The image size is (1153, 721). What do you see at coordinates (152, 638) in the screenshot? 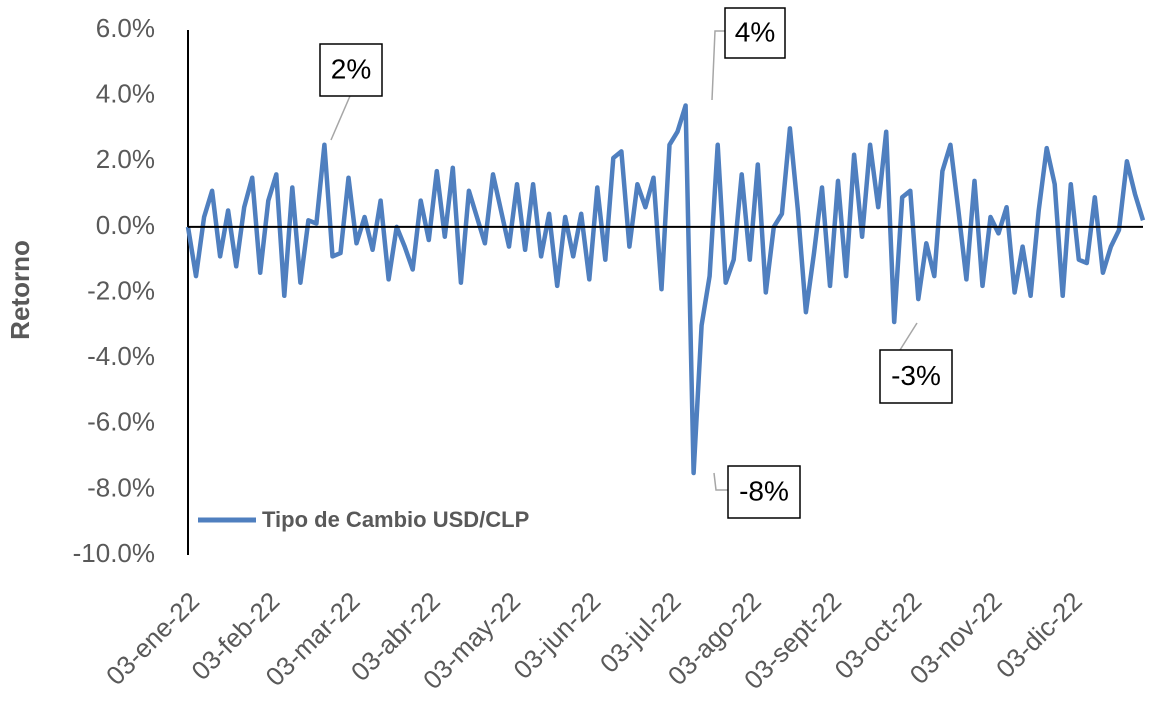
I see `x-tick-label: 03-ene-22` at bounding box center [152, 638].